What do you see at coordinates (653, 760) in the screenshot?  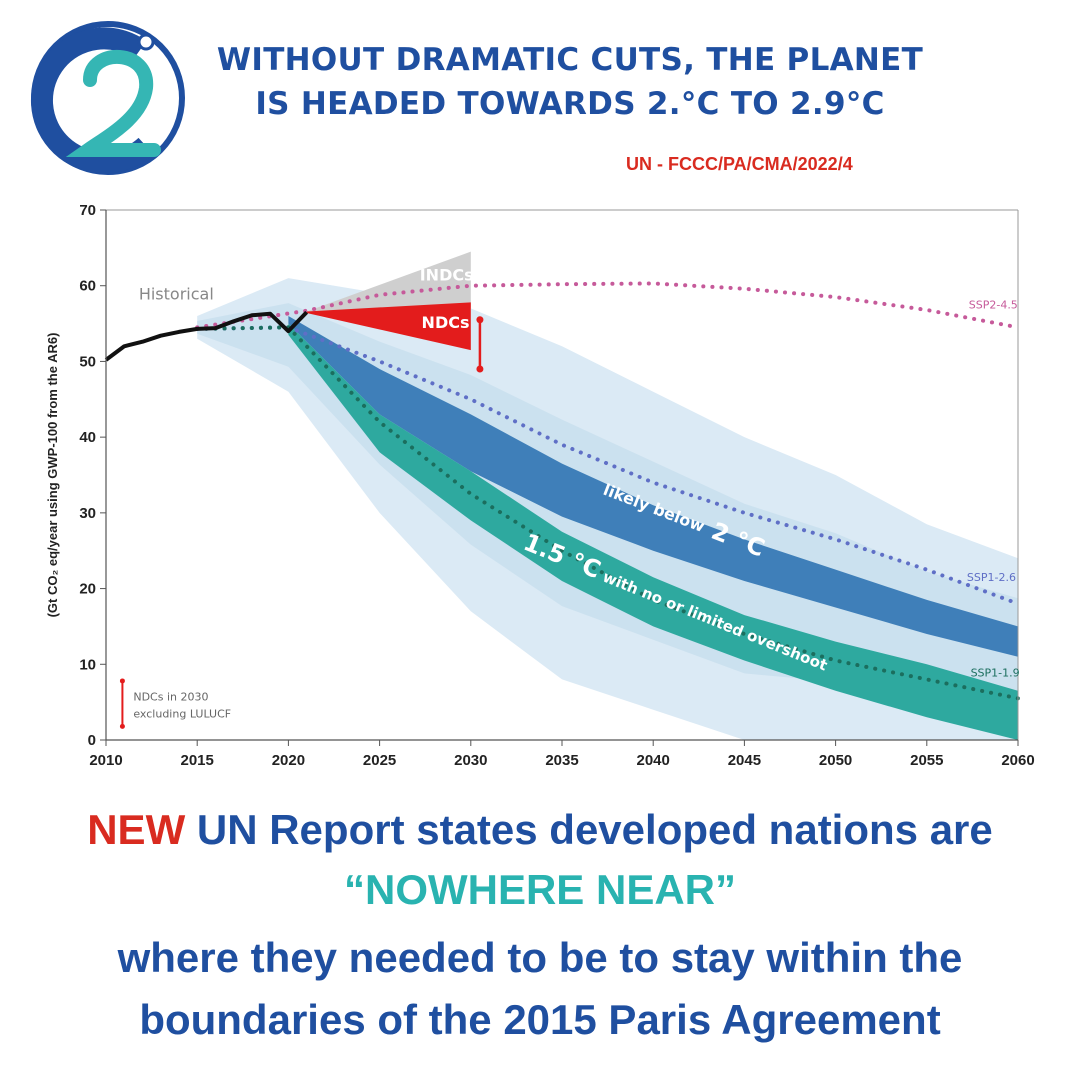 I see `x-tick-label: 2040` at bounding box center [653, 760].